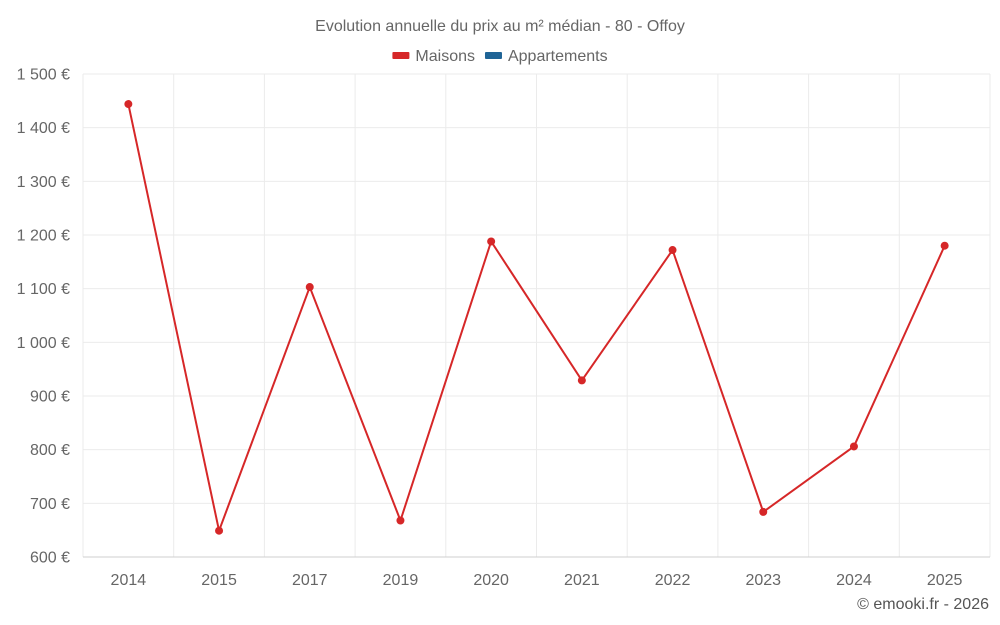  Describe the element at coordinates (401, 580) in the screenshot. I see `x-tick-label: 2019` at that location.